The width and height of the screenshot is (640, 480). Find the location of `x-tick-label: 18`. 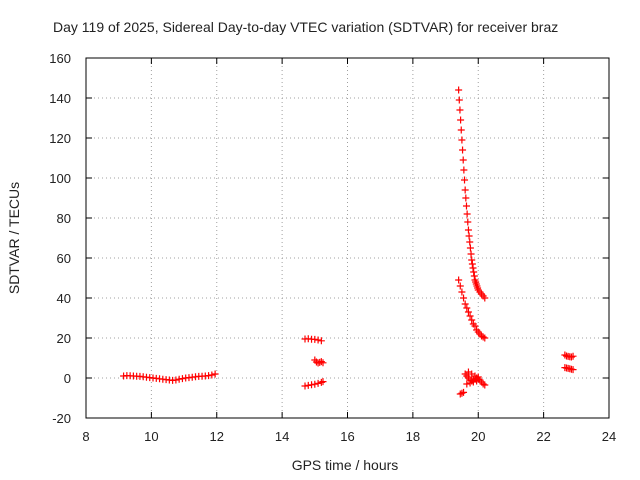

x-tick-label: 18 is located at coordinates (413, 436).